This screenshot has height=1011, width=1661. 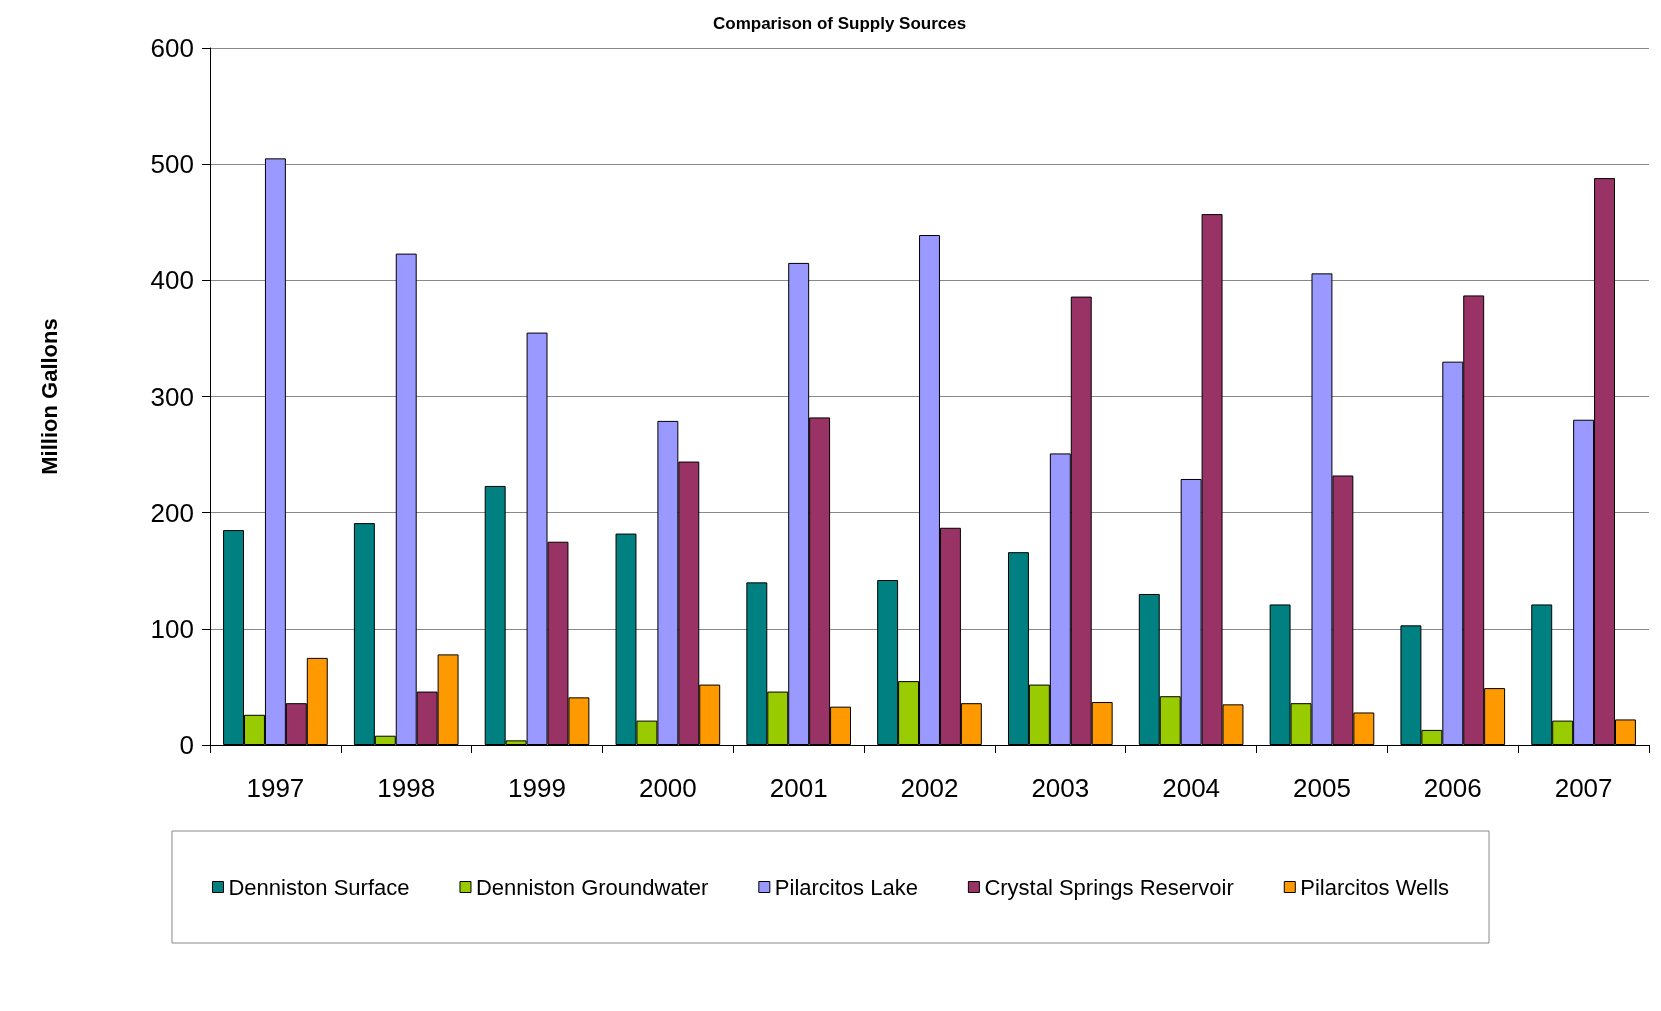 I want to click on chart-title: Comparison of Supply Sources, so click(x=840, y=23).